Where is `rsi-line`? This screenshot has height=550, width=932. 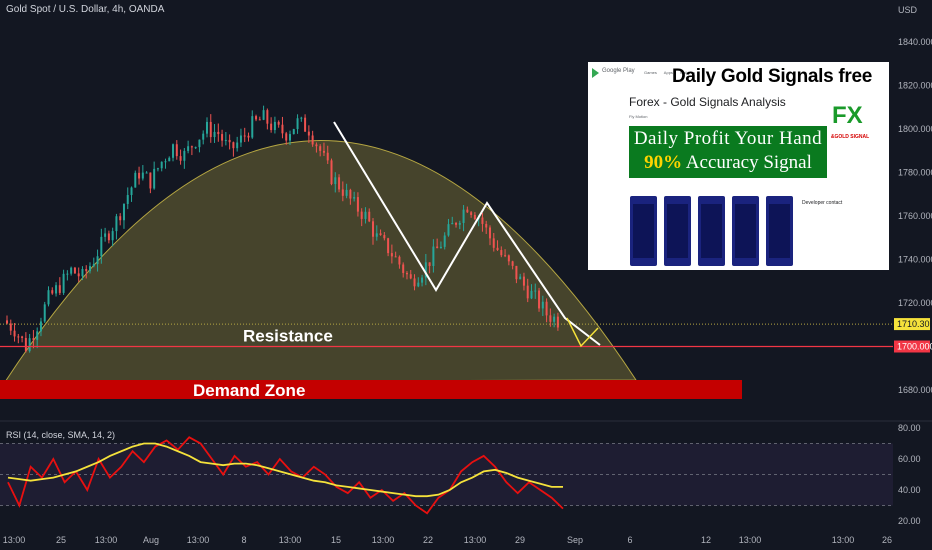 rsi-line is located at coordinates (285, 475).